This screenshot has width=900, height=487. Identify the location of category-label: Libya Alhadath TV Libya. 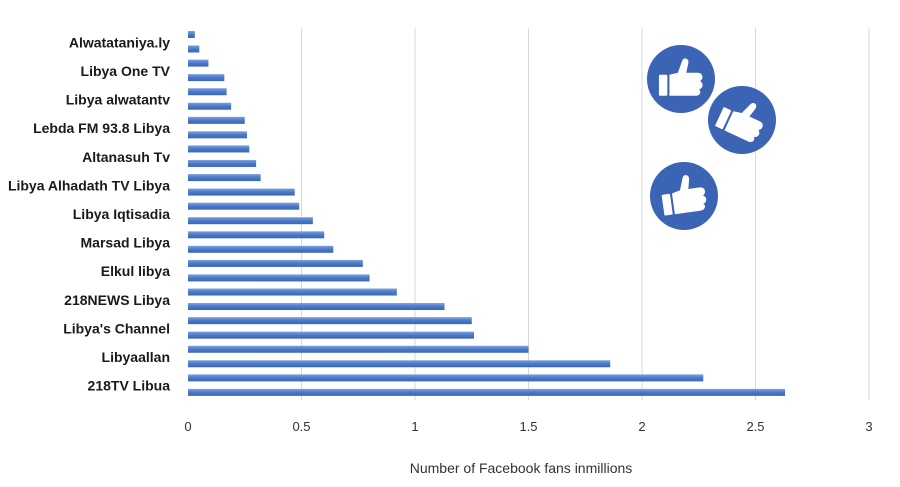
(89, 185).